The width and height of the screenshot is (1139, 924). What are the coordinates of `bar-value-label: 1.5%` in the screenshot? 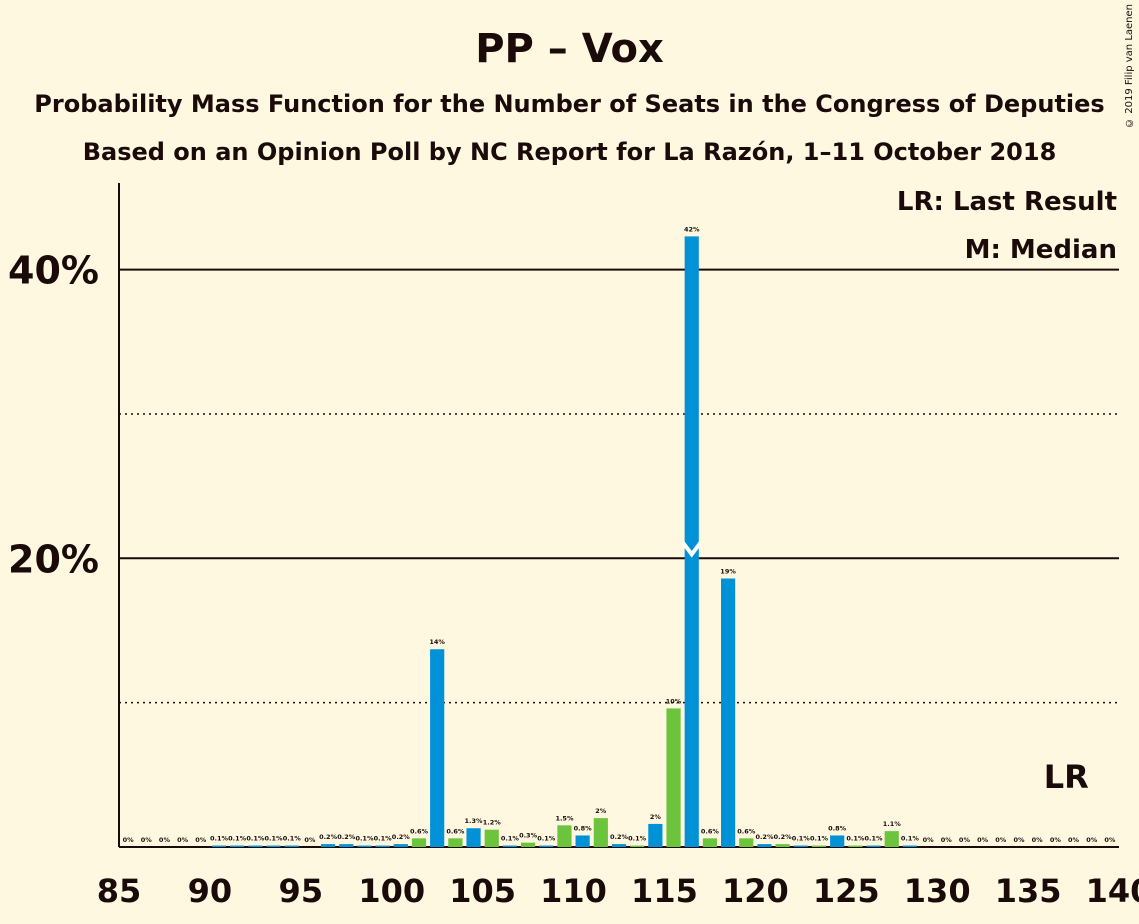 It's located at (564, 818).